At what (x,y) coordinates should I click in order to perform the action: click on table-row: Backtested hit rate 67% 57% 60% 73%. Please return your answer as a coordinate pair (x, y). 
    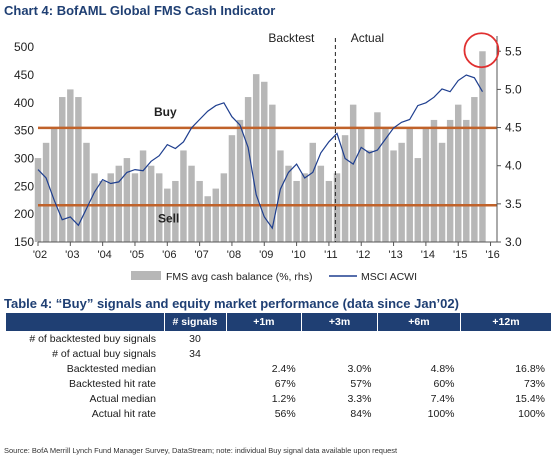
    Looking at the image, I should click on (278, 383).